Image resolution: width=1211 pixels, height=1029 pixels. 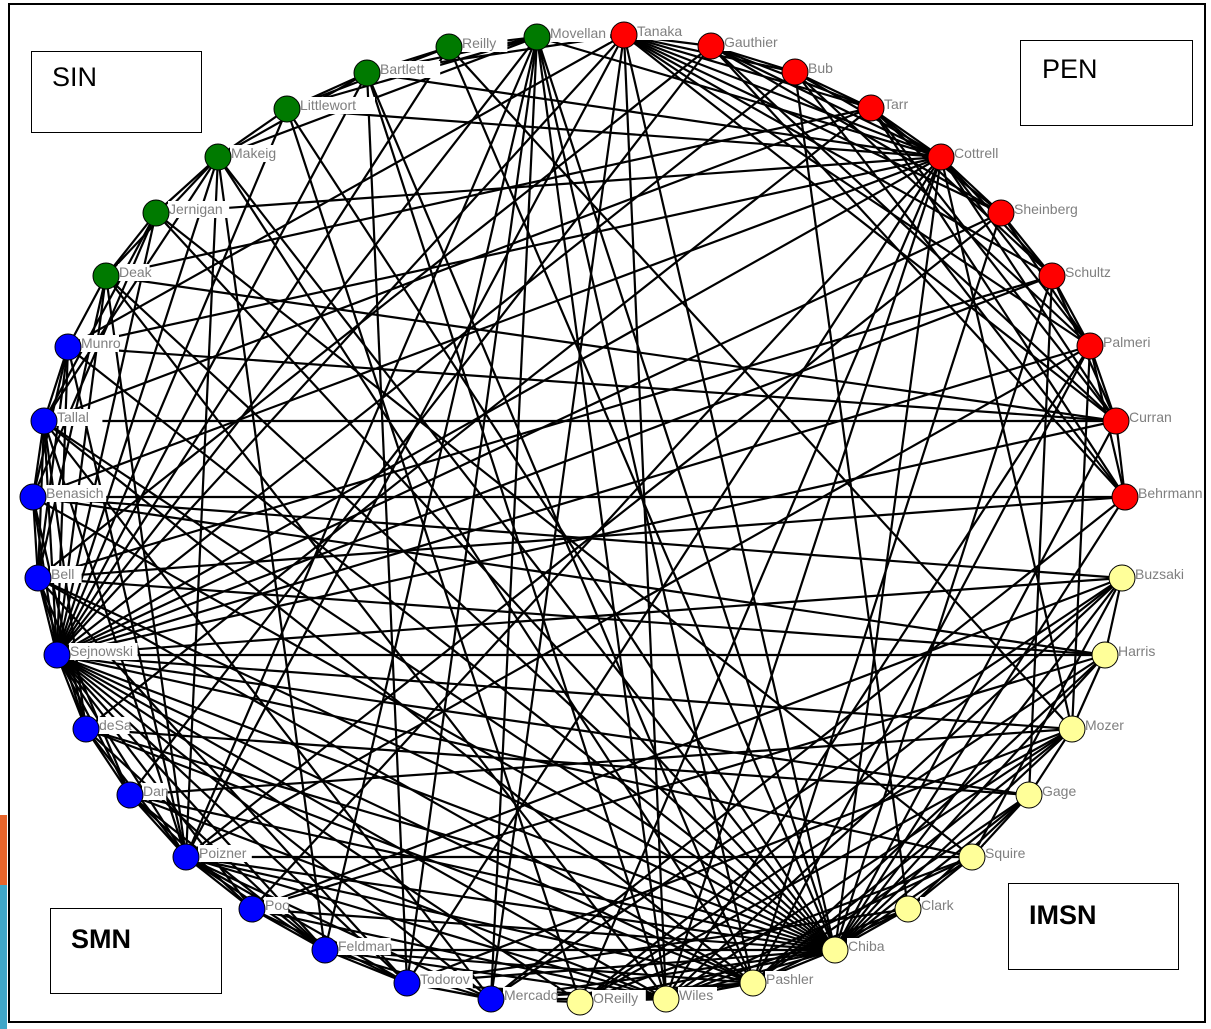 What do you see at coordinates (130, 795) in the screenshot?
I see `node-dot-dan` at bounding box center [130, 795].